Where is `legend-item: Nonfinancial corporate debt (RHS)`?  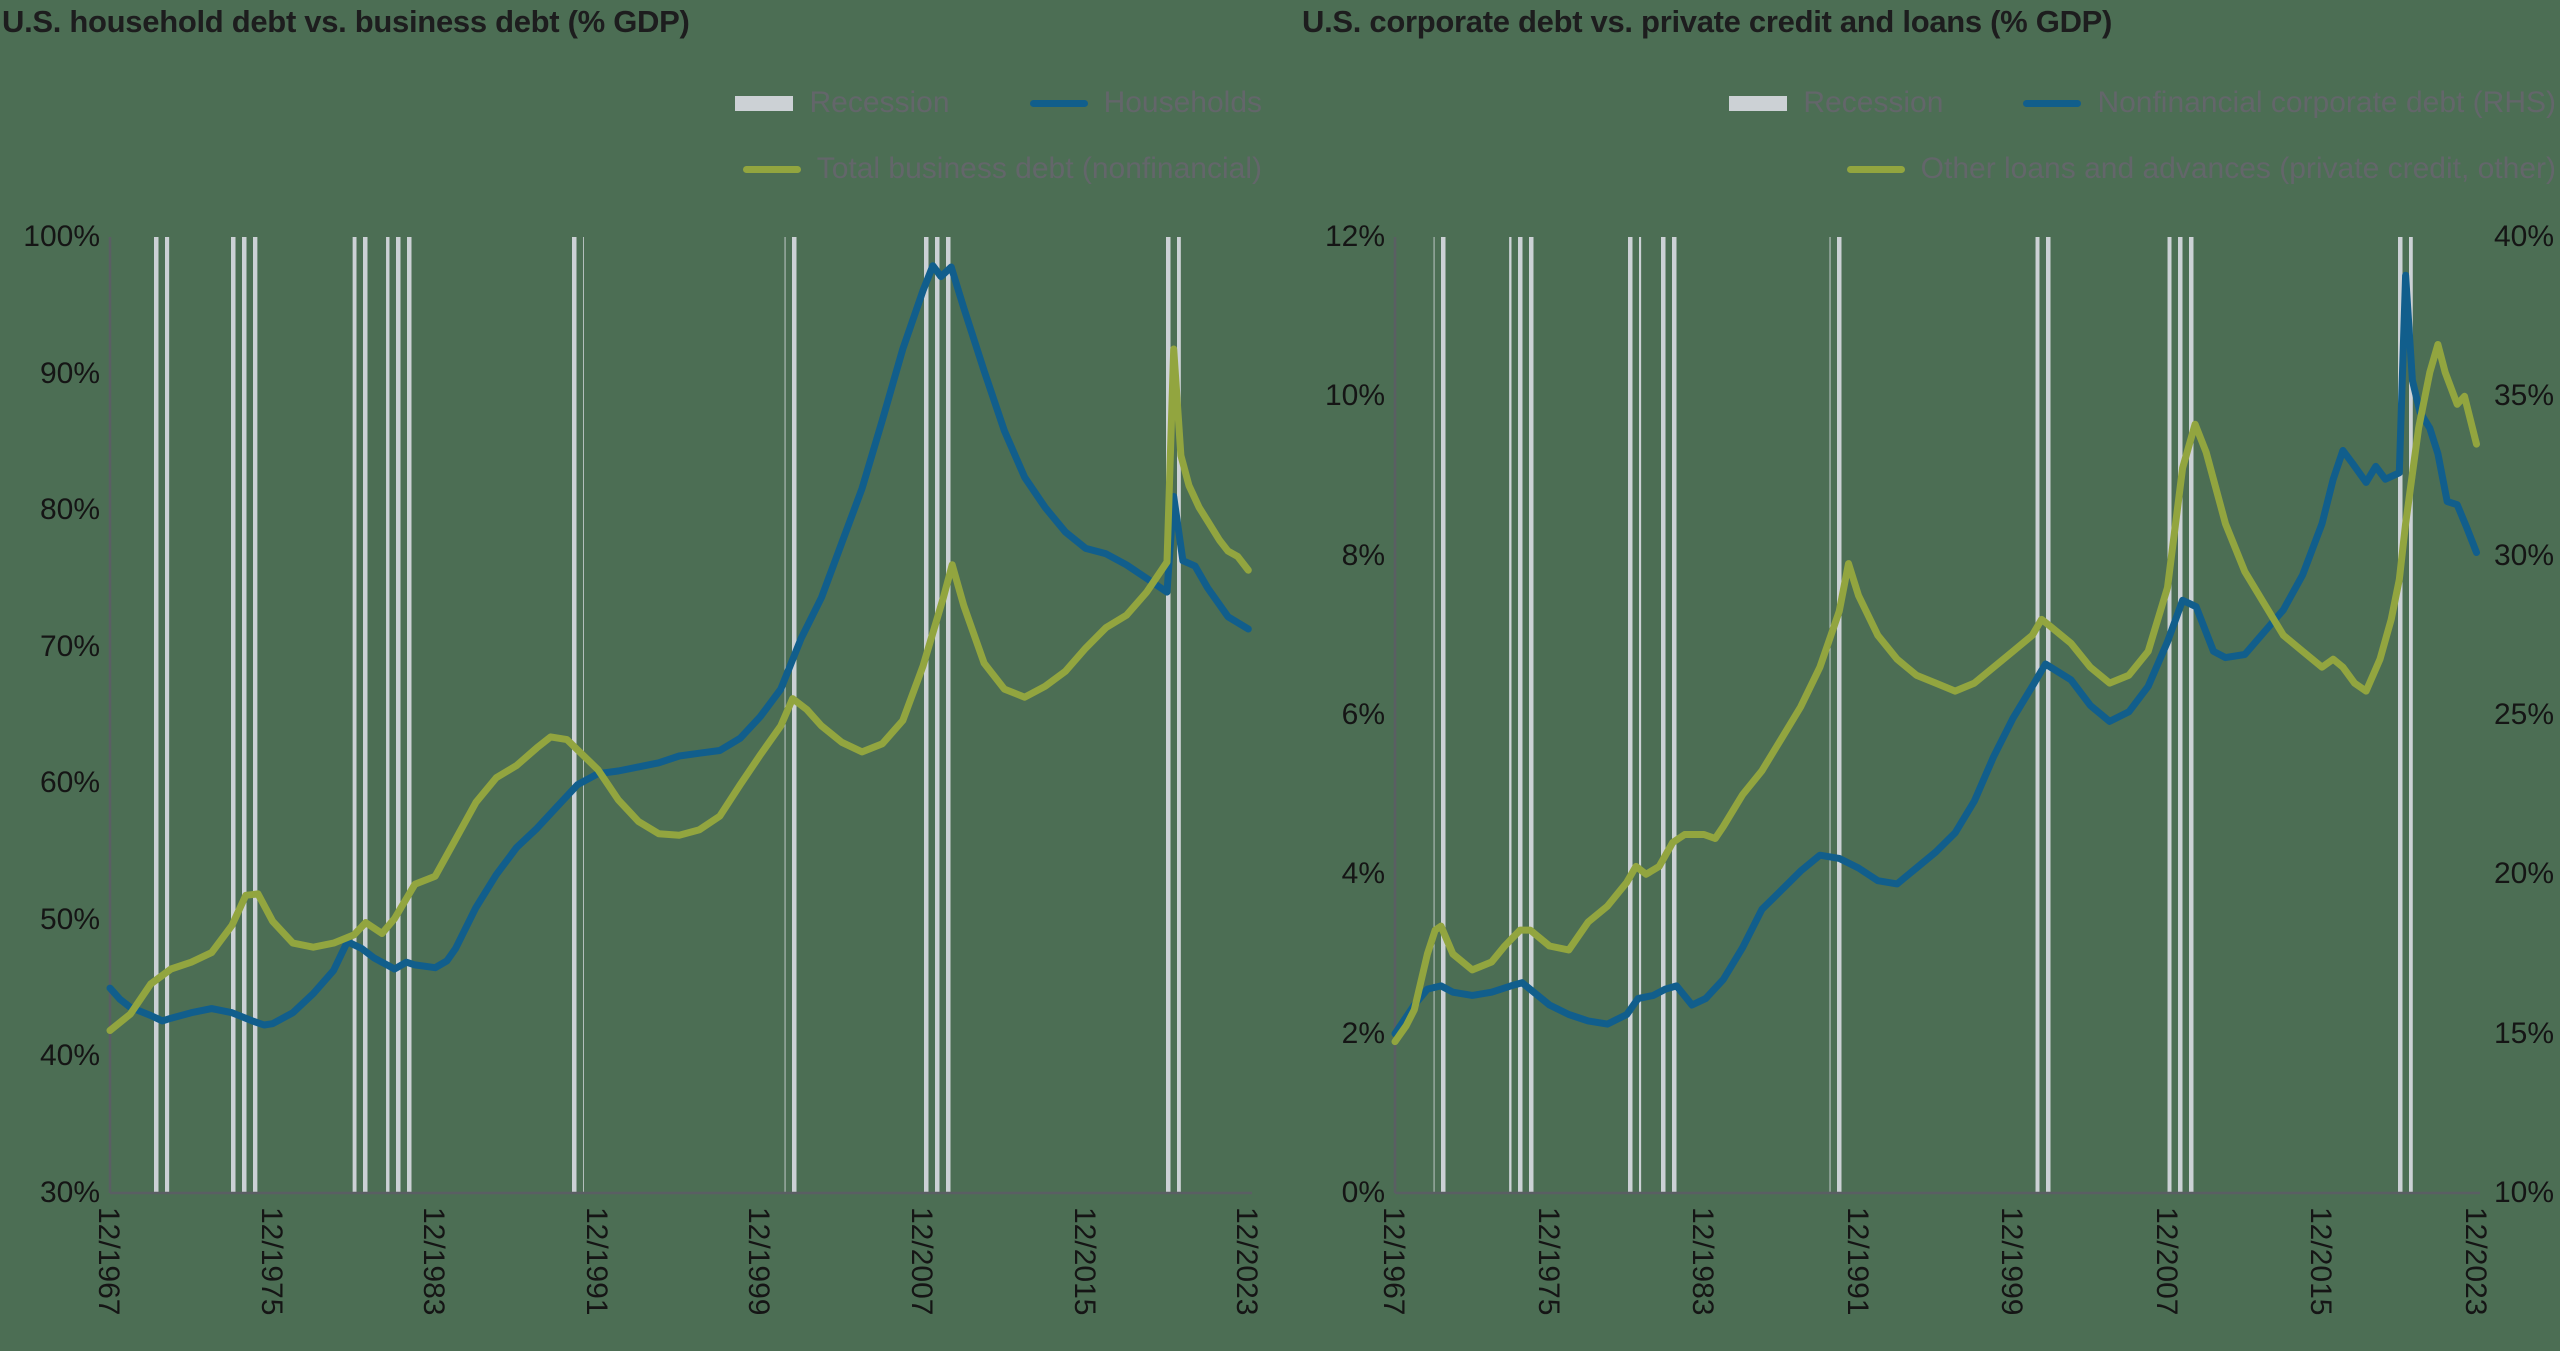
legend-item: Nonfinancial corporate debt (RHS) is located at coordinates (2289, 103).